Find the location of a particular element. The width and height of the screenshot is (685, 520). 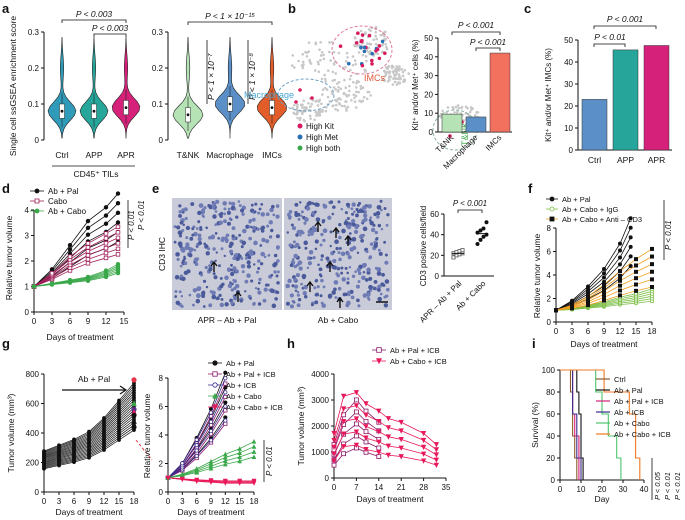

a-left-violin-apr is located at coordinates (126, 88).